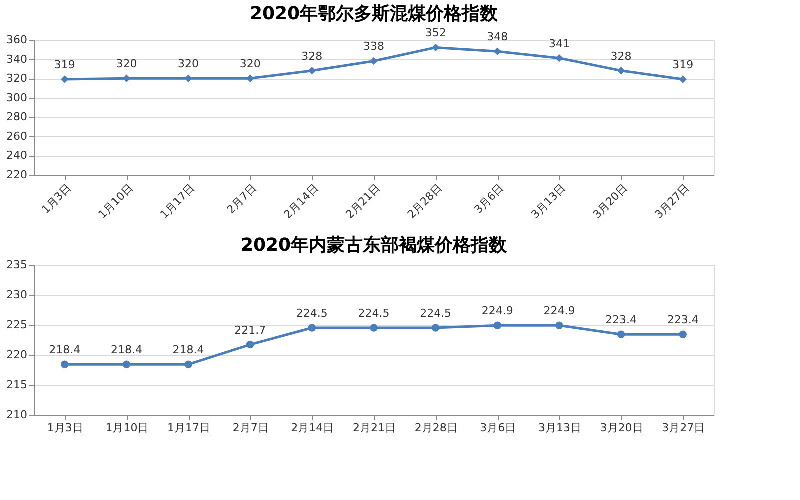 The height and width of the screenshot is (500, 800). Describe the element at coordinates (17, 117) in the screenshot. I see `y-tick-label: 280` at that location.